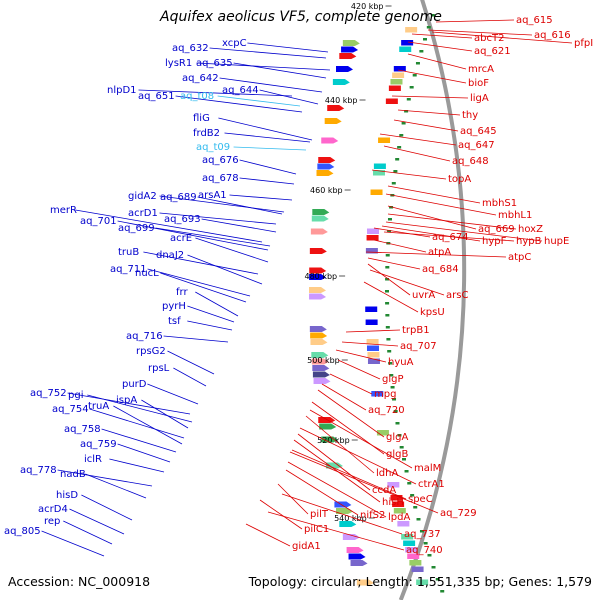 Image resolution: width=600 pixels, height=600 pixels. Describe the element at coordinates (38, 470) in the screenshot. I see `left-gene-label: aq_778` at that location.